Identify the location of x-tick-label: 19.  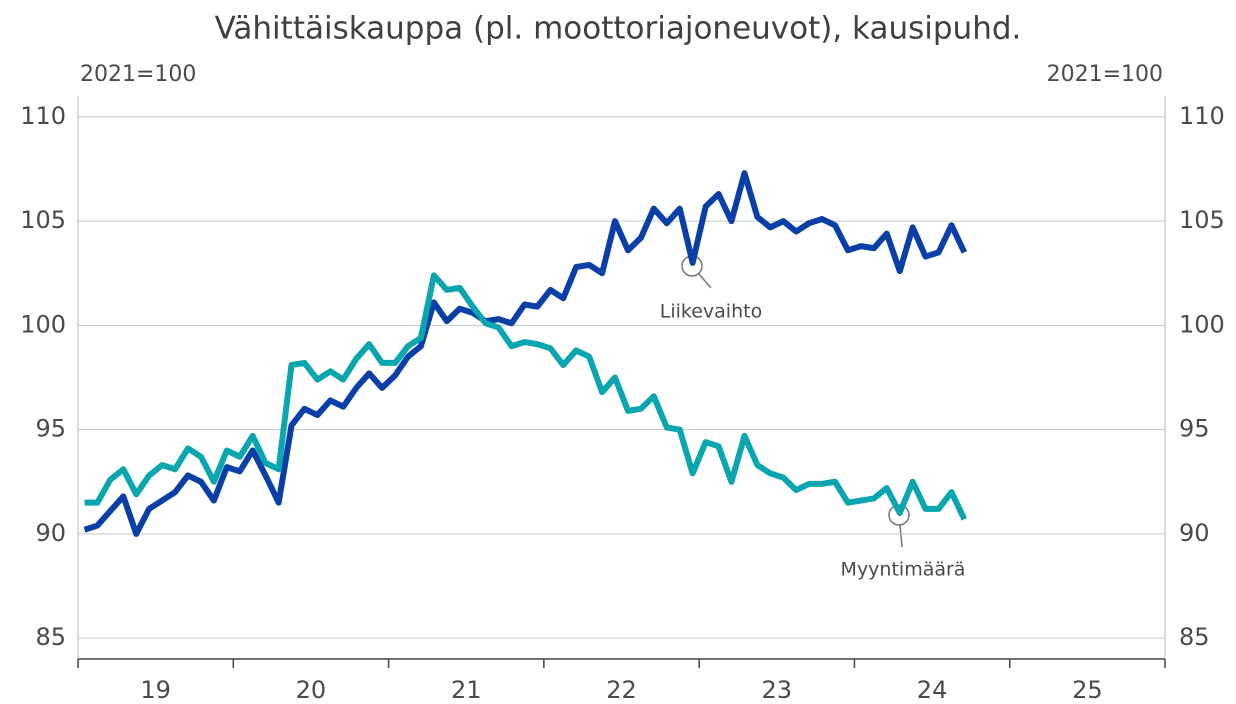
(155, 690).